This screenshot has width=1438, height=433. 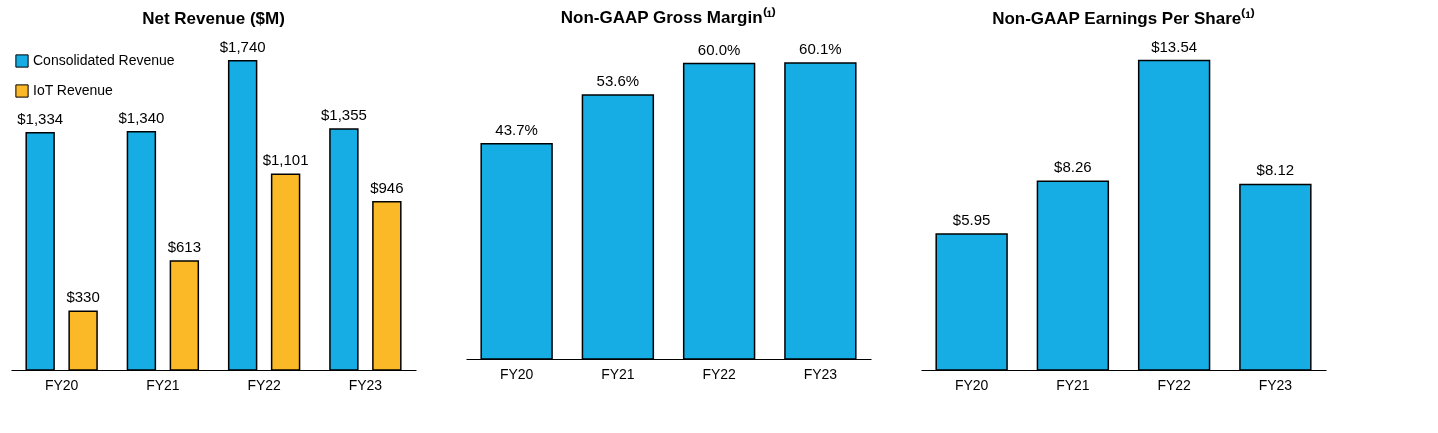 What do you see at coordinates (618, 81) in the screenshot?
I see `data-label: 53.6%` at bounding box center [618, 81].